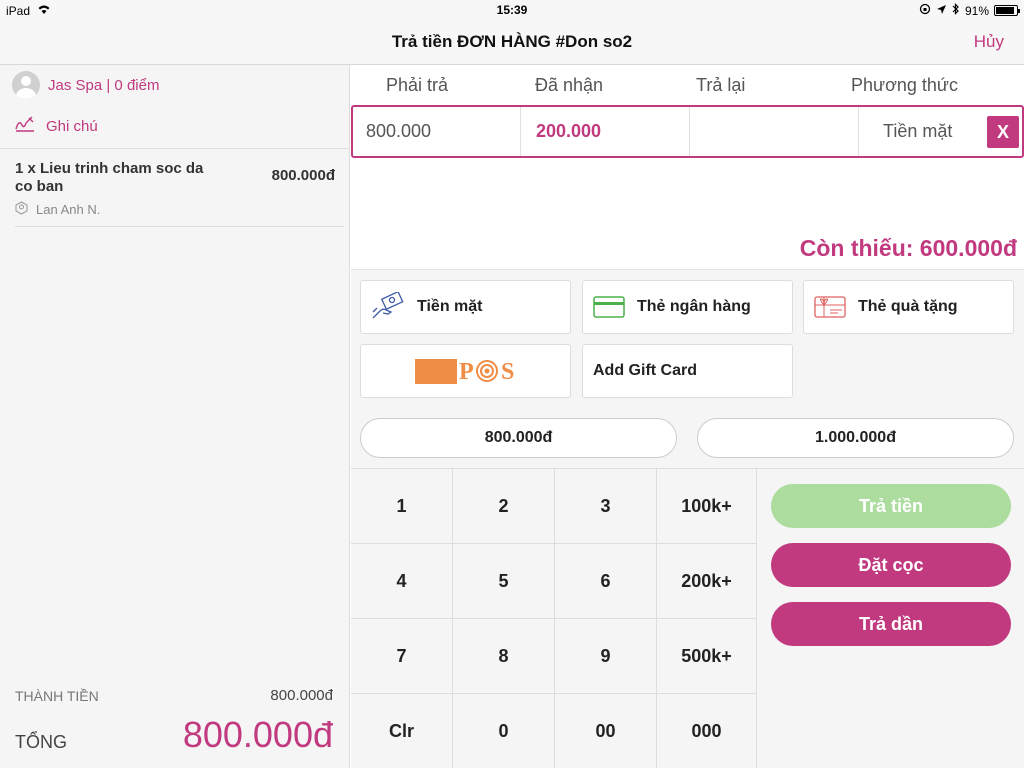 The width and height of the screenshot is (1024, 768). What do you see at coordinates (891, 506) in the screenshot?
I see `pay-button: Trả tiền` at bounding box center [891, 506].